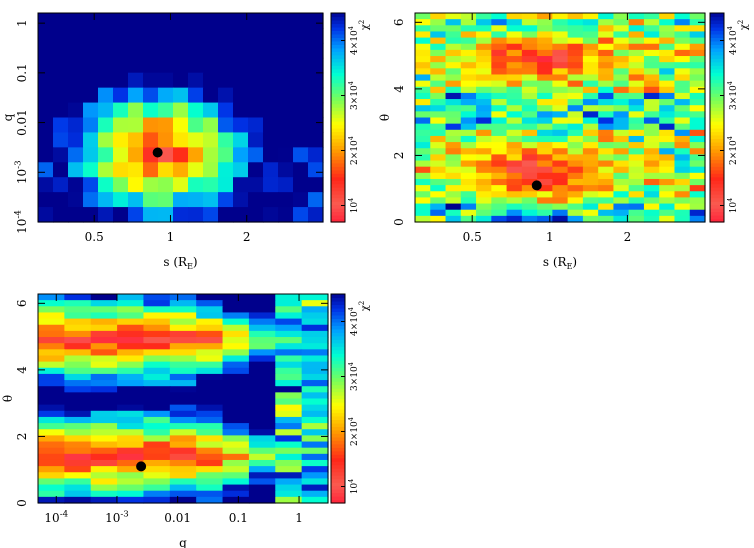  Describe the element at coordinates (8, 117) in the screenshot. I see `y-axis-label: q` at that location.